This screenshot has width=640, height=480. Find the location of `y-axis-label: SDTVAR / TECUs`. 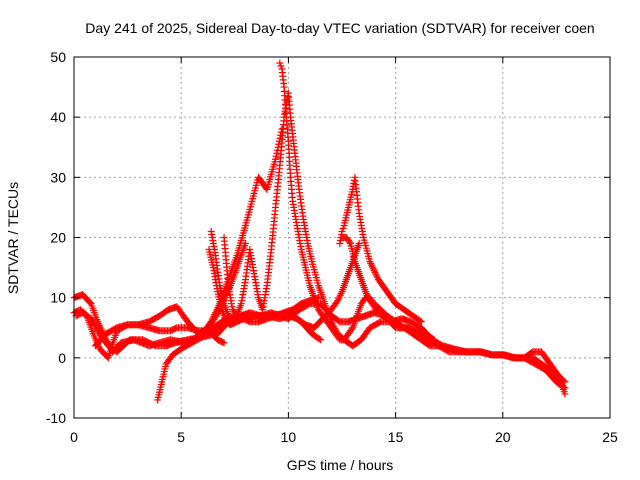

y-axis-label: SDTVAR / TECUs is located at coordinates (13, 238).